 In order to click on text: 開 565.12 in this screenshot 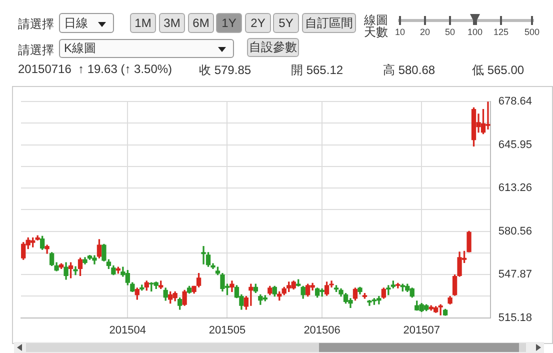, I will do `click(317, 70)`.